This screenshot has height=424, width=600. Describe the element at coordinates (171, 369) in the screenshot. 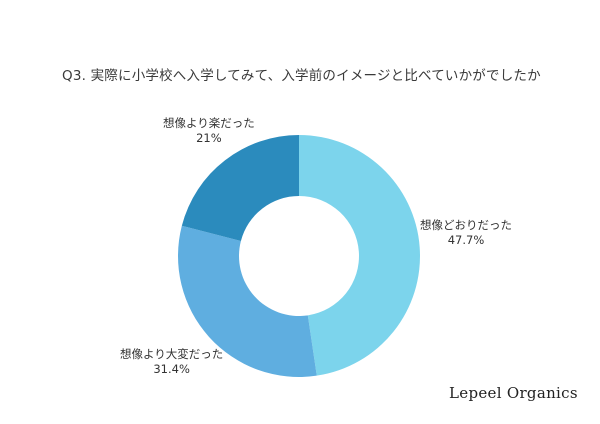

I see `label-harder-pct: 31.4%` at that location.